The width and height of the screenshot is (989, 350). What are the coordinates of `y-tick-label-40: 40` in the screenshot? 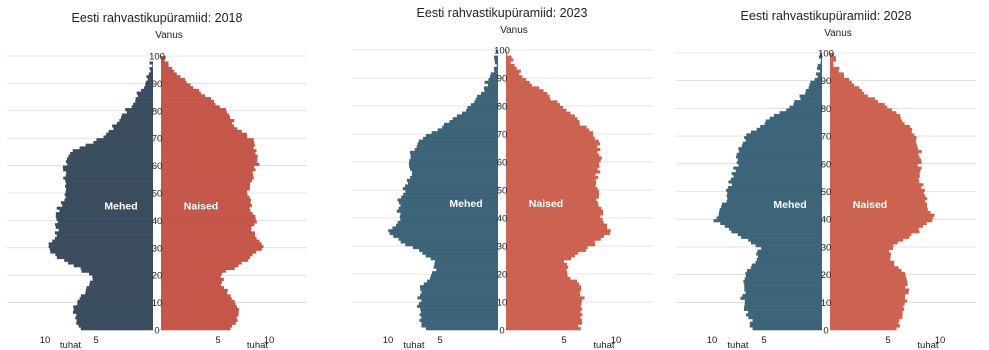 It's located at (157, 221).